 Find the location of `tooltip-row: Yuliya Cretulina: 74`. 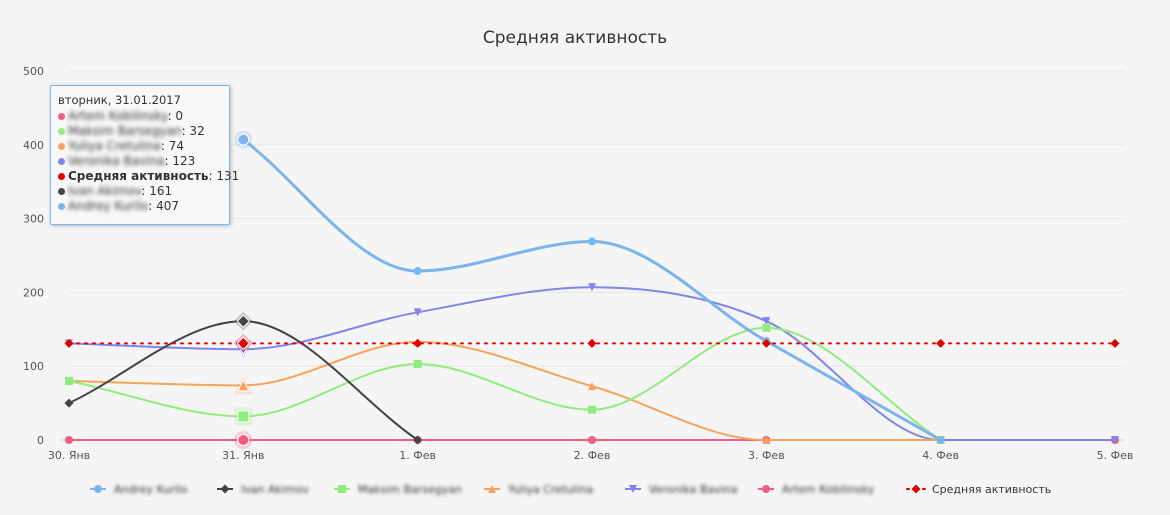

tooltip-row: Yuliya Cretulina: 74 is located at coordinates (140, 146).